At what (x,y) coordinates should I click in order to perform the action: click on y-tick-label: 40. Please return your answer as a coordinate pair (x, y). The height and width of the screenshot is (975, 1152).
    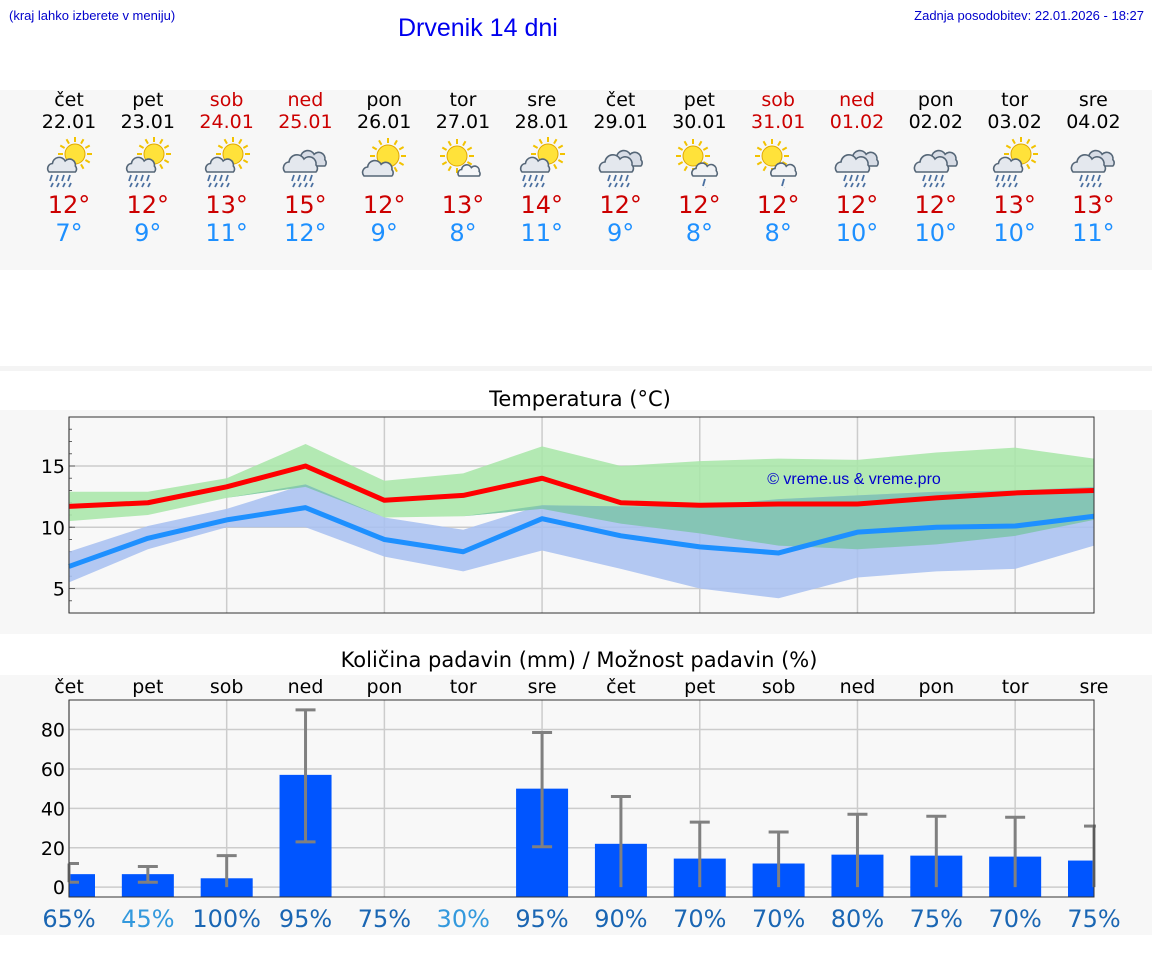
    Looking at the image, I should click on (53, 809).